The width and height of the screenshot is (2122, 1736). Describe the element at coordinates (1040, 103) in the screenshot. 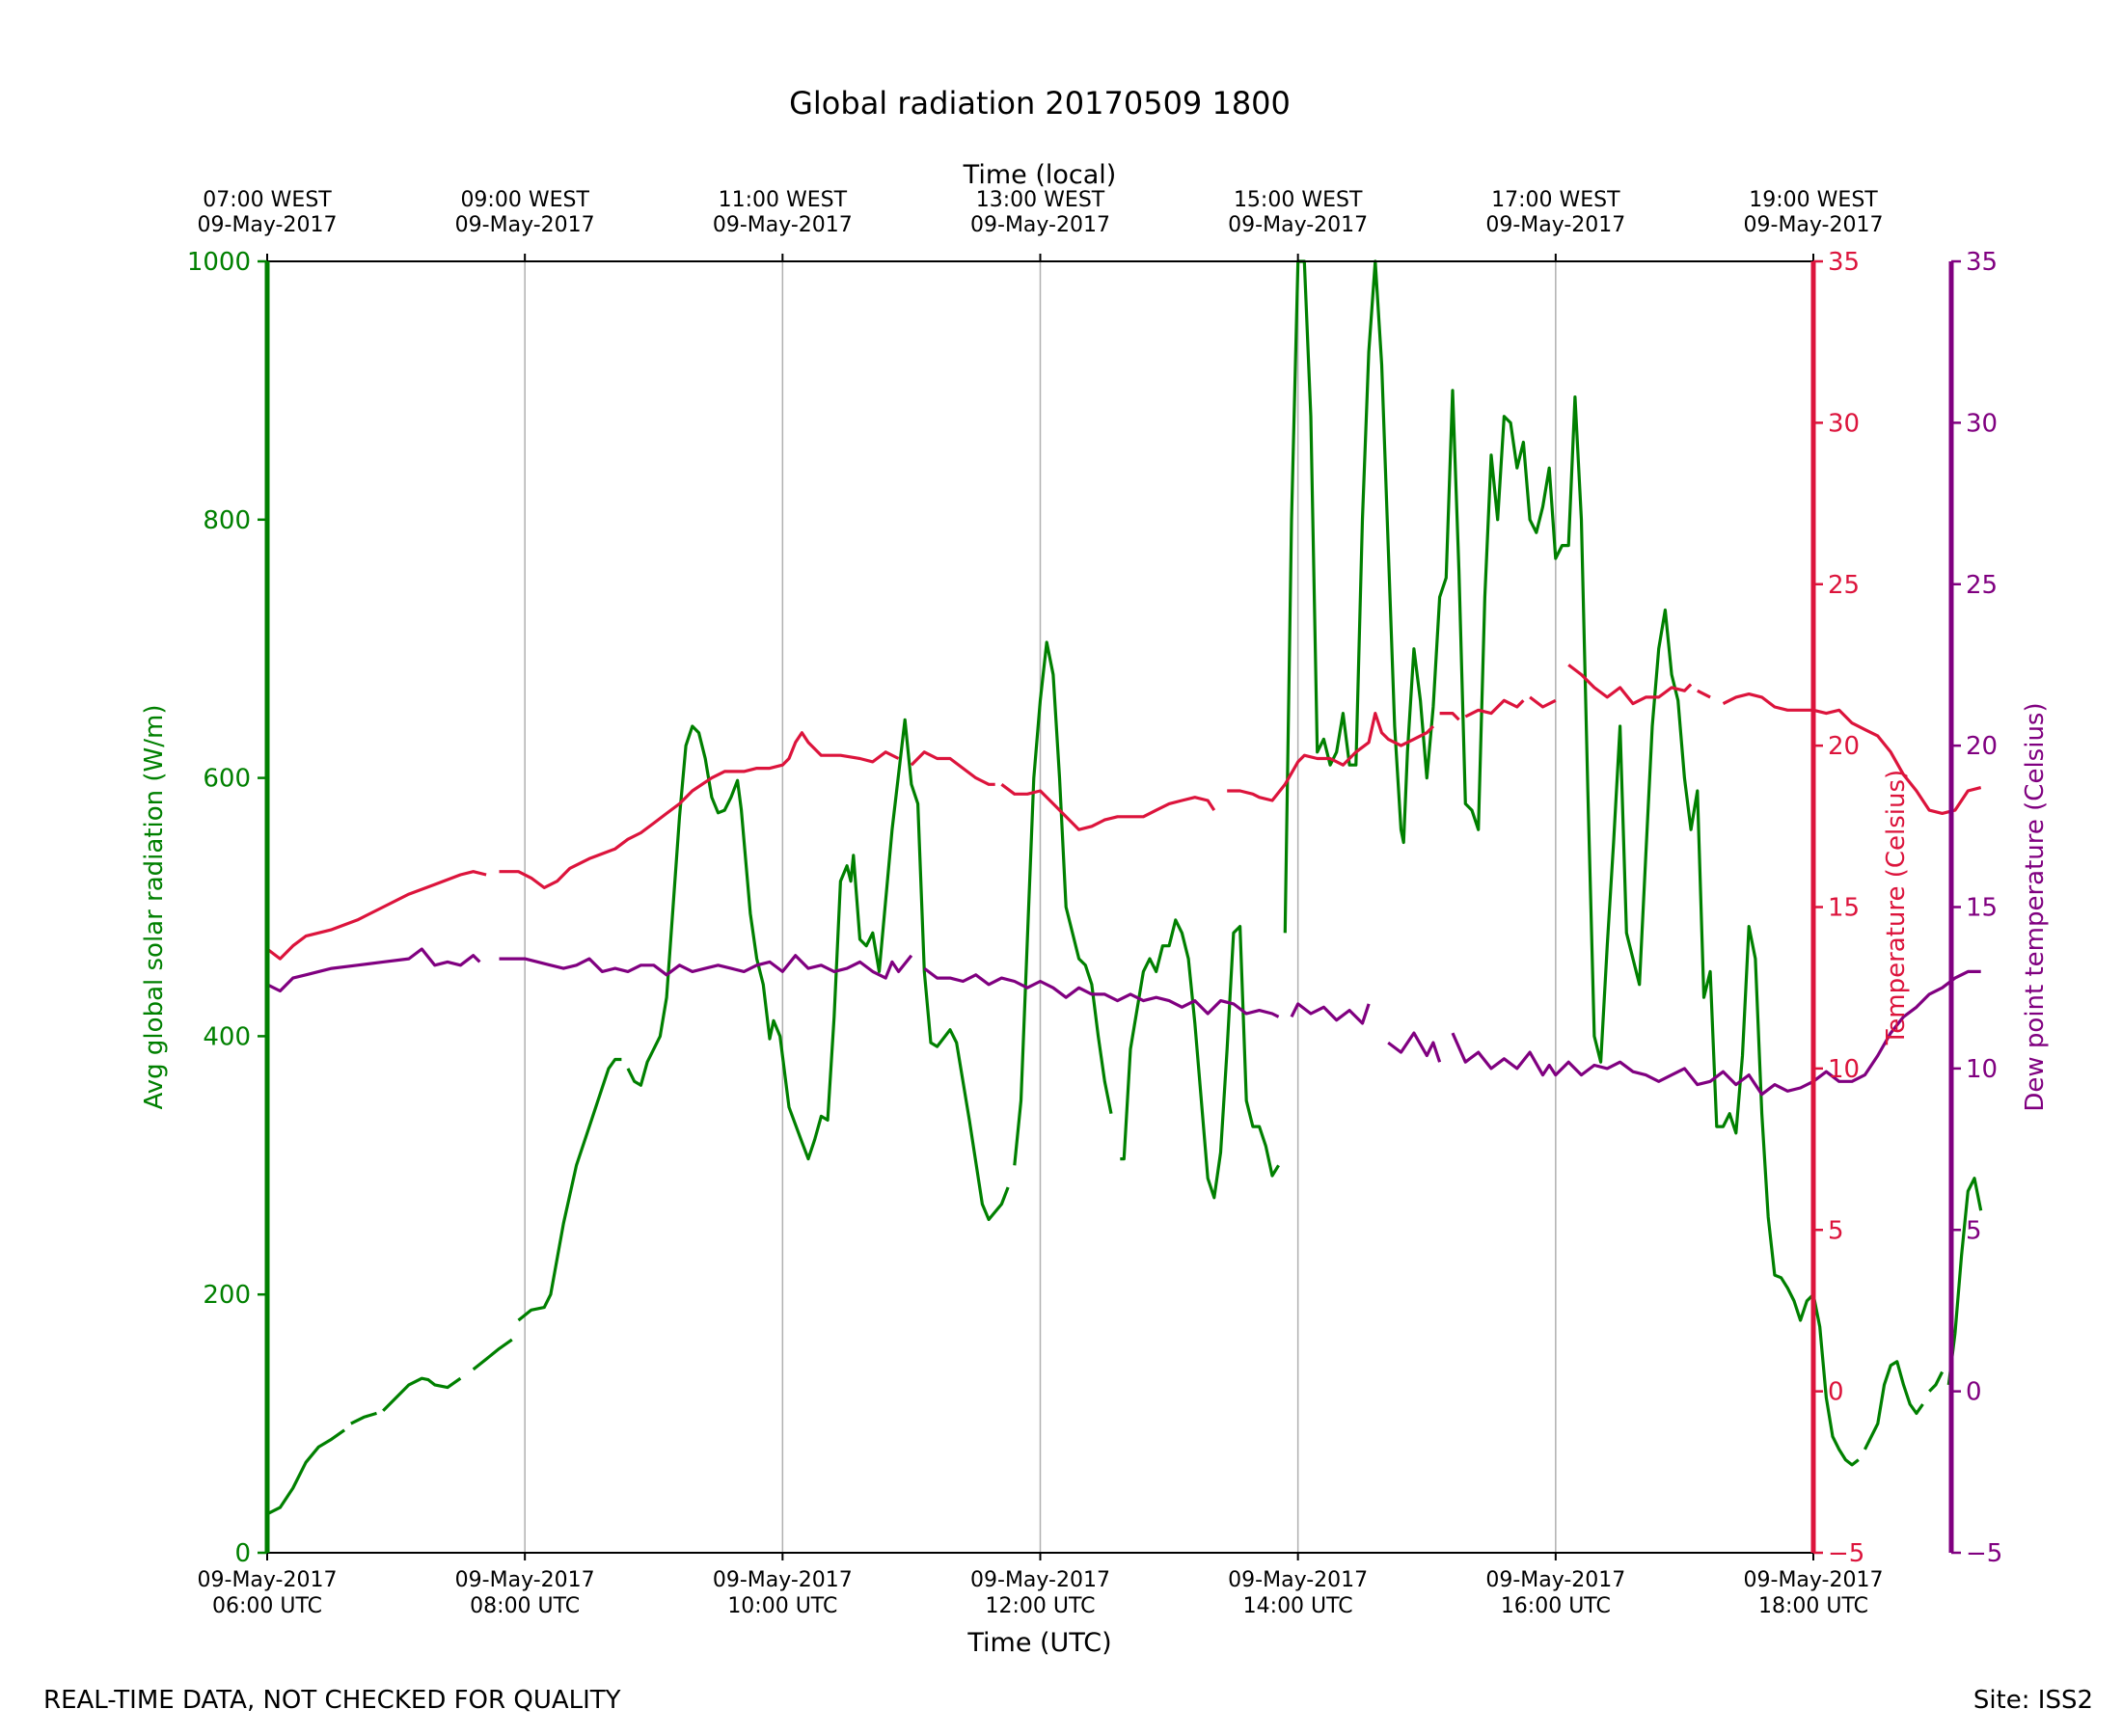

I see `chart-title: Global radiation 20170509 1800` at that location.